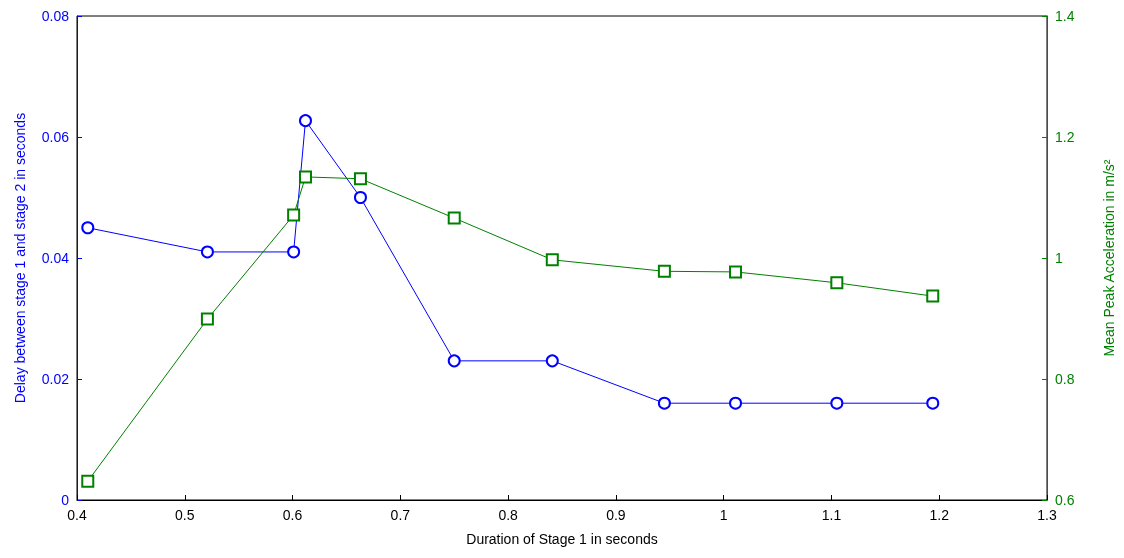 The image size is (1124, 558). What do you see at coordinates (723, 515) in the screenshot?
I see `x-tick-label: 1` at bounding box center [723, 515].